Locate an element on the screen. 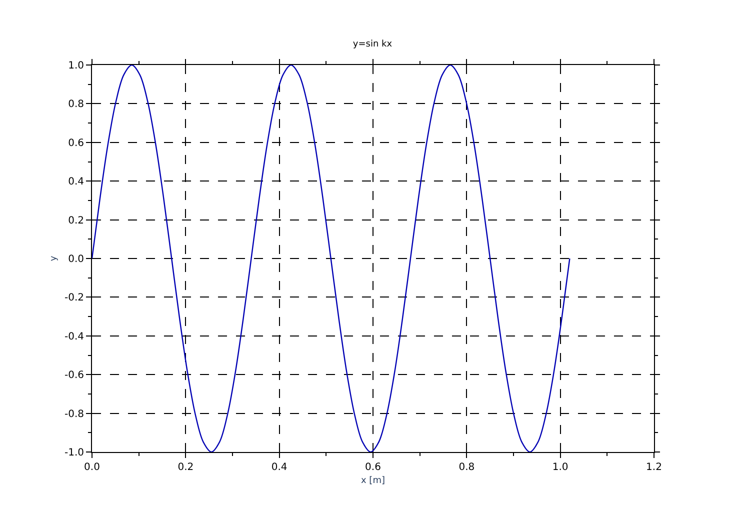  x-axis-title: x [m] is located at coordinates (373, 481).